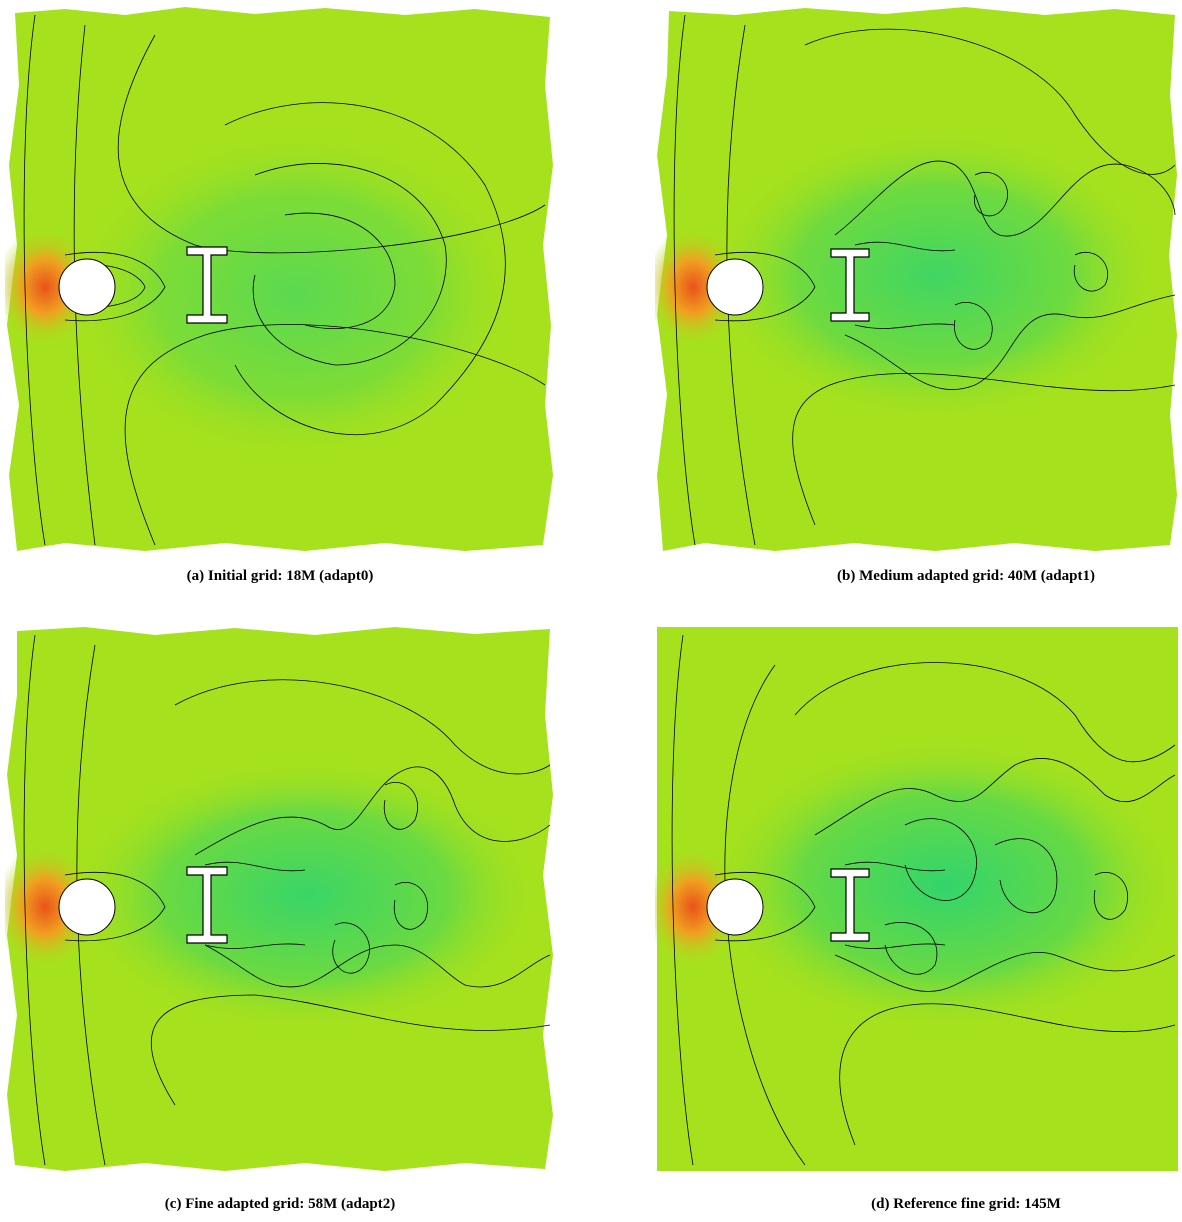  What do you see at coordinates (280, 576) in the screenshot?
I see `caption-a: (a) Initial grid: 18M (adapt0)` at bounding box center [280, 576].